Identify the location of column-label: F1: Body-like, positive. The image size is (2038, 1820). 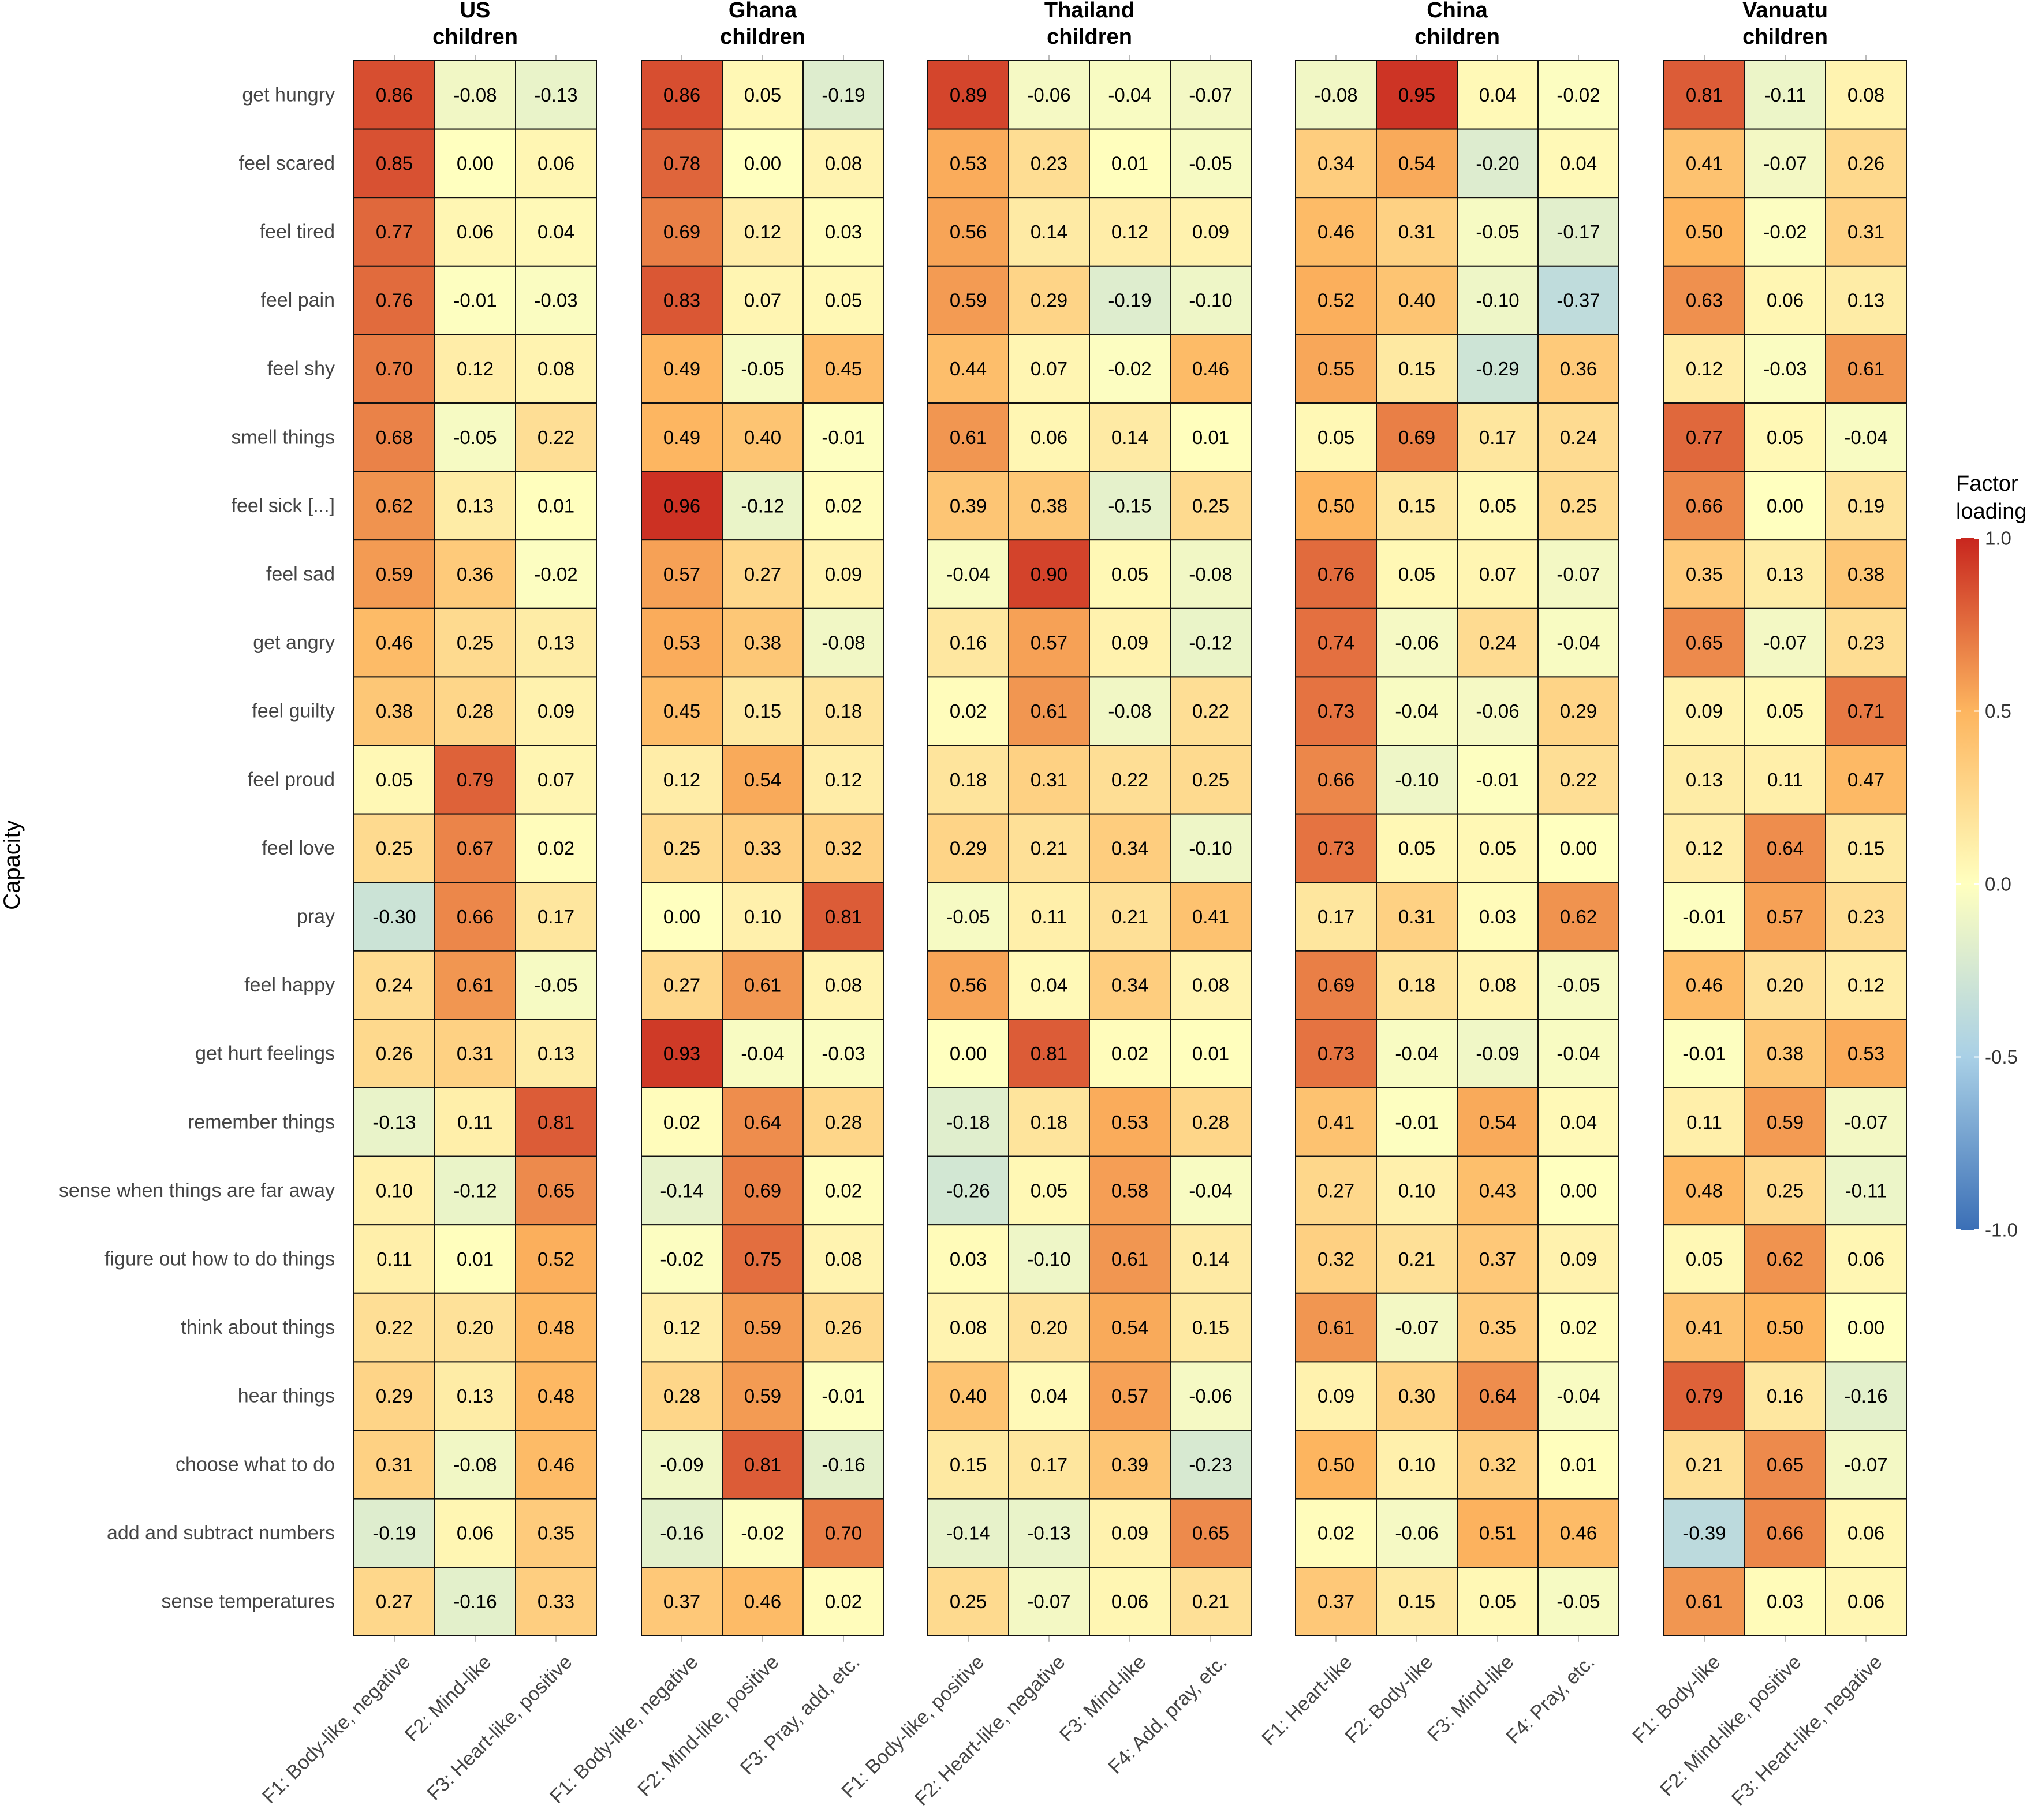
(912, 1726).